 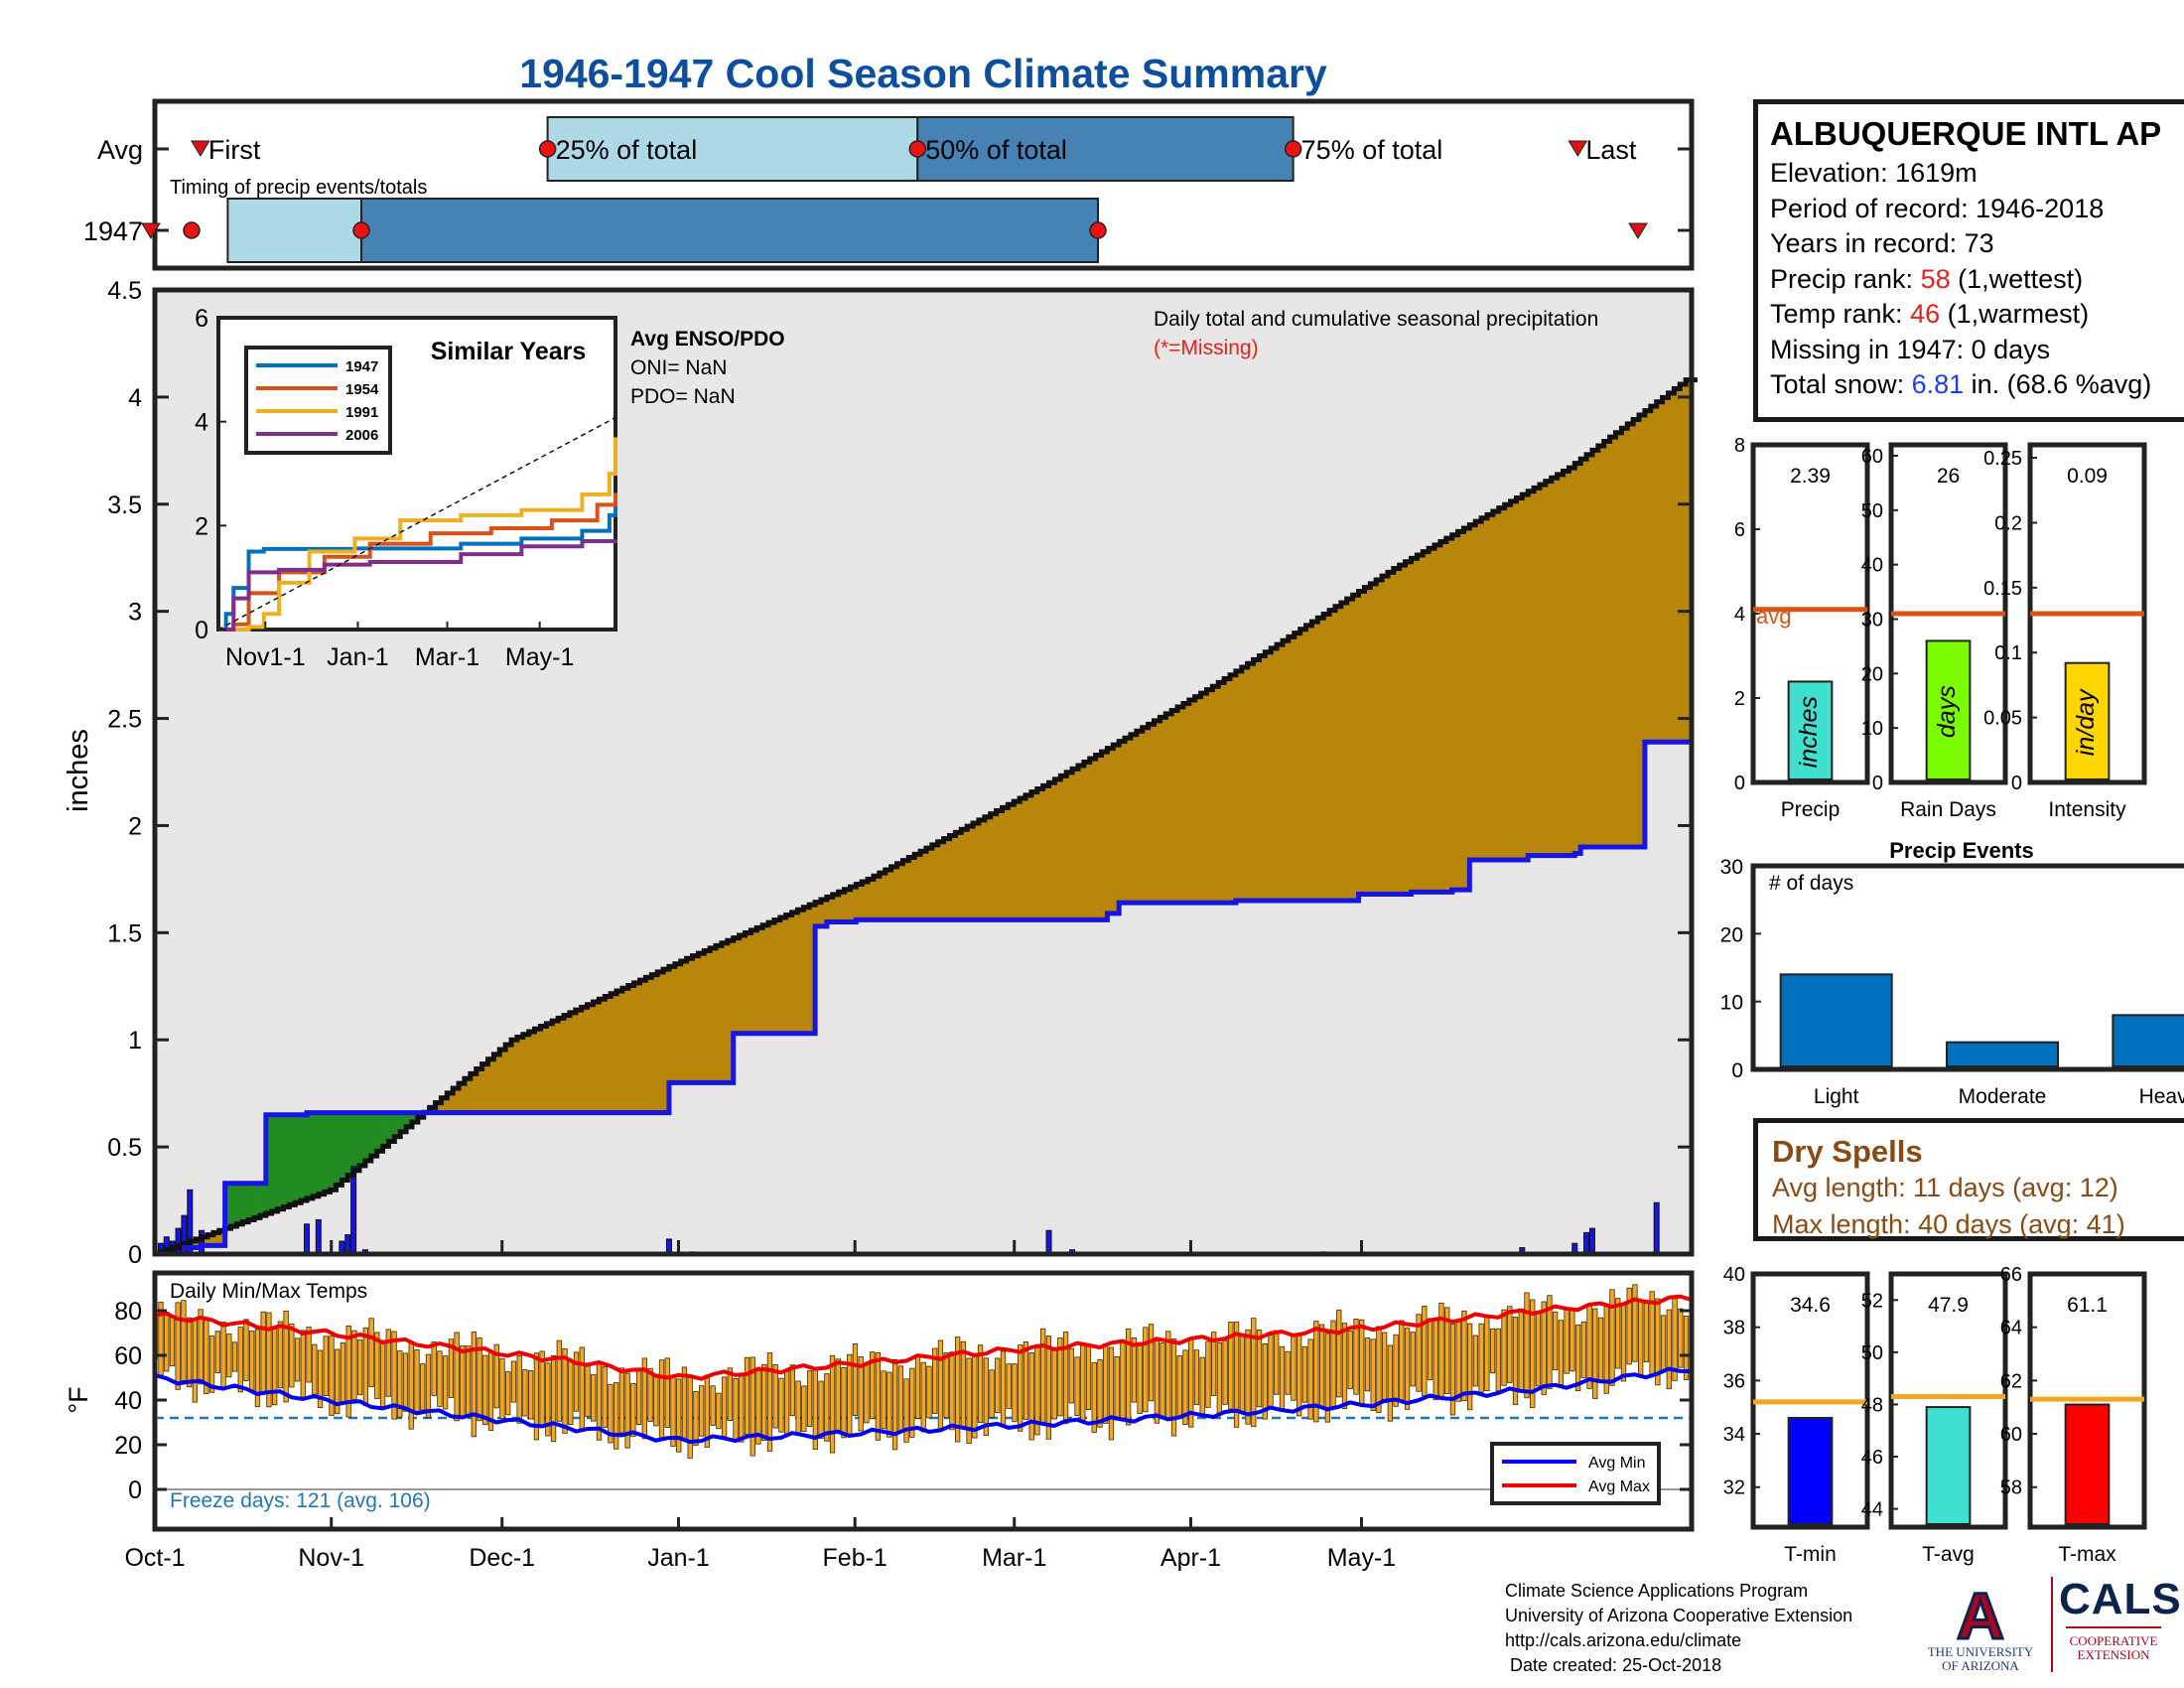 What do you see at coordinates (1980, 1651) in the screenshot?
I see `ua-name-line-1: THE UNIVERSITY` at bounding box center [1980, 1651].